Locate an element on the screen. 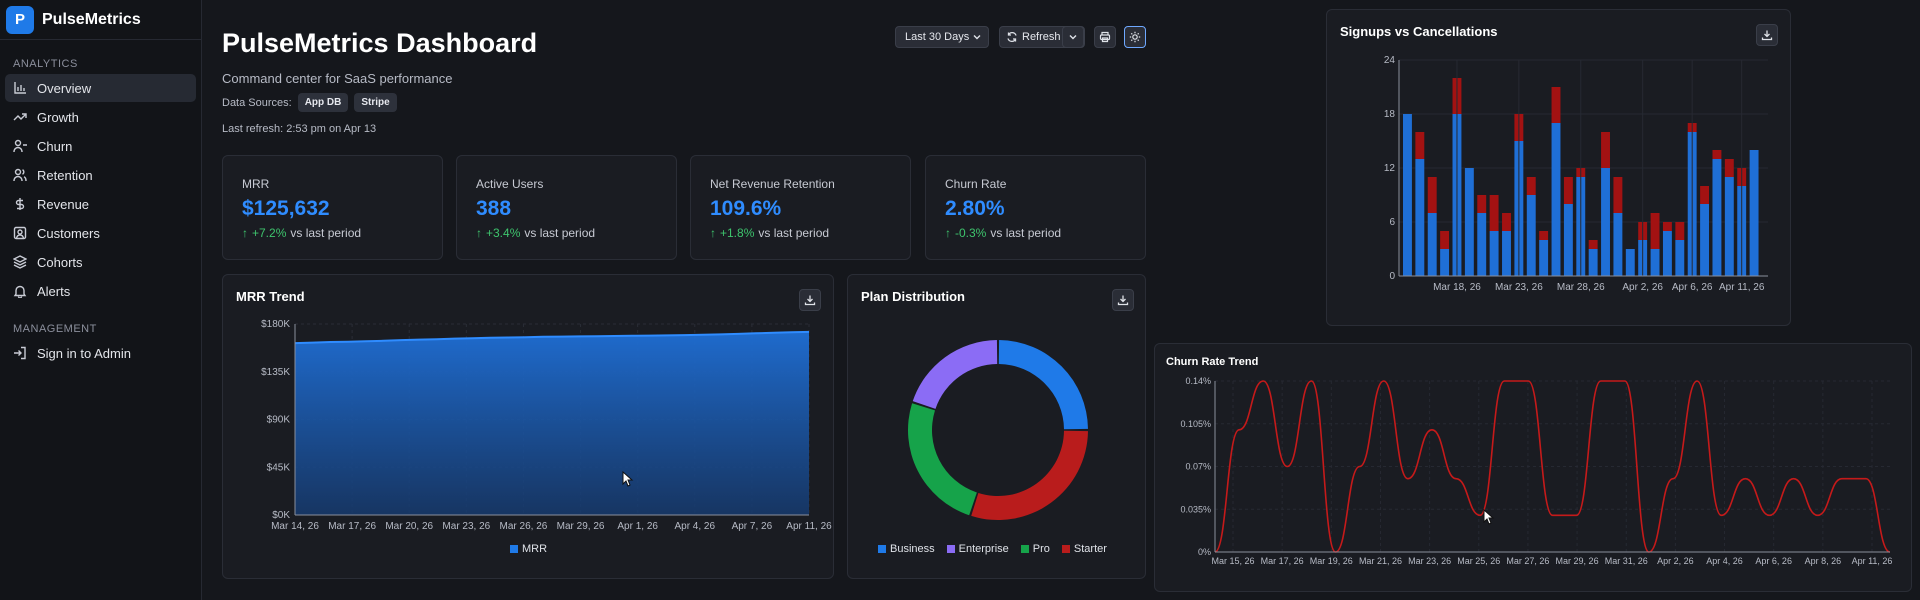 This screenshot has height=600, width=1920. y-tick-label: 6 is located at coordinates (1392, 222).